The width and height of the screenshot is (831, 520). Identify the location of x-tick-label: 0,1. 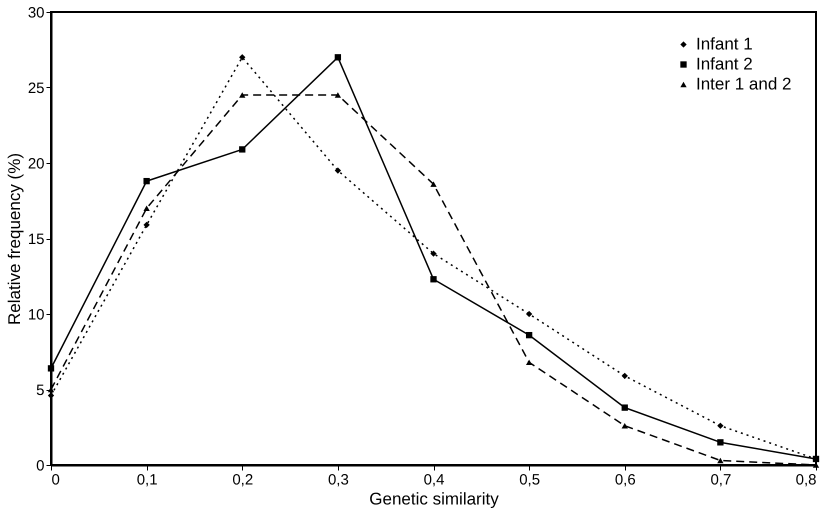
(147, 480).